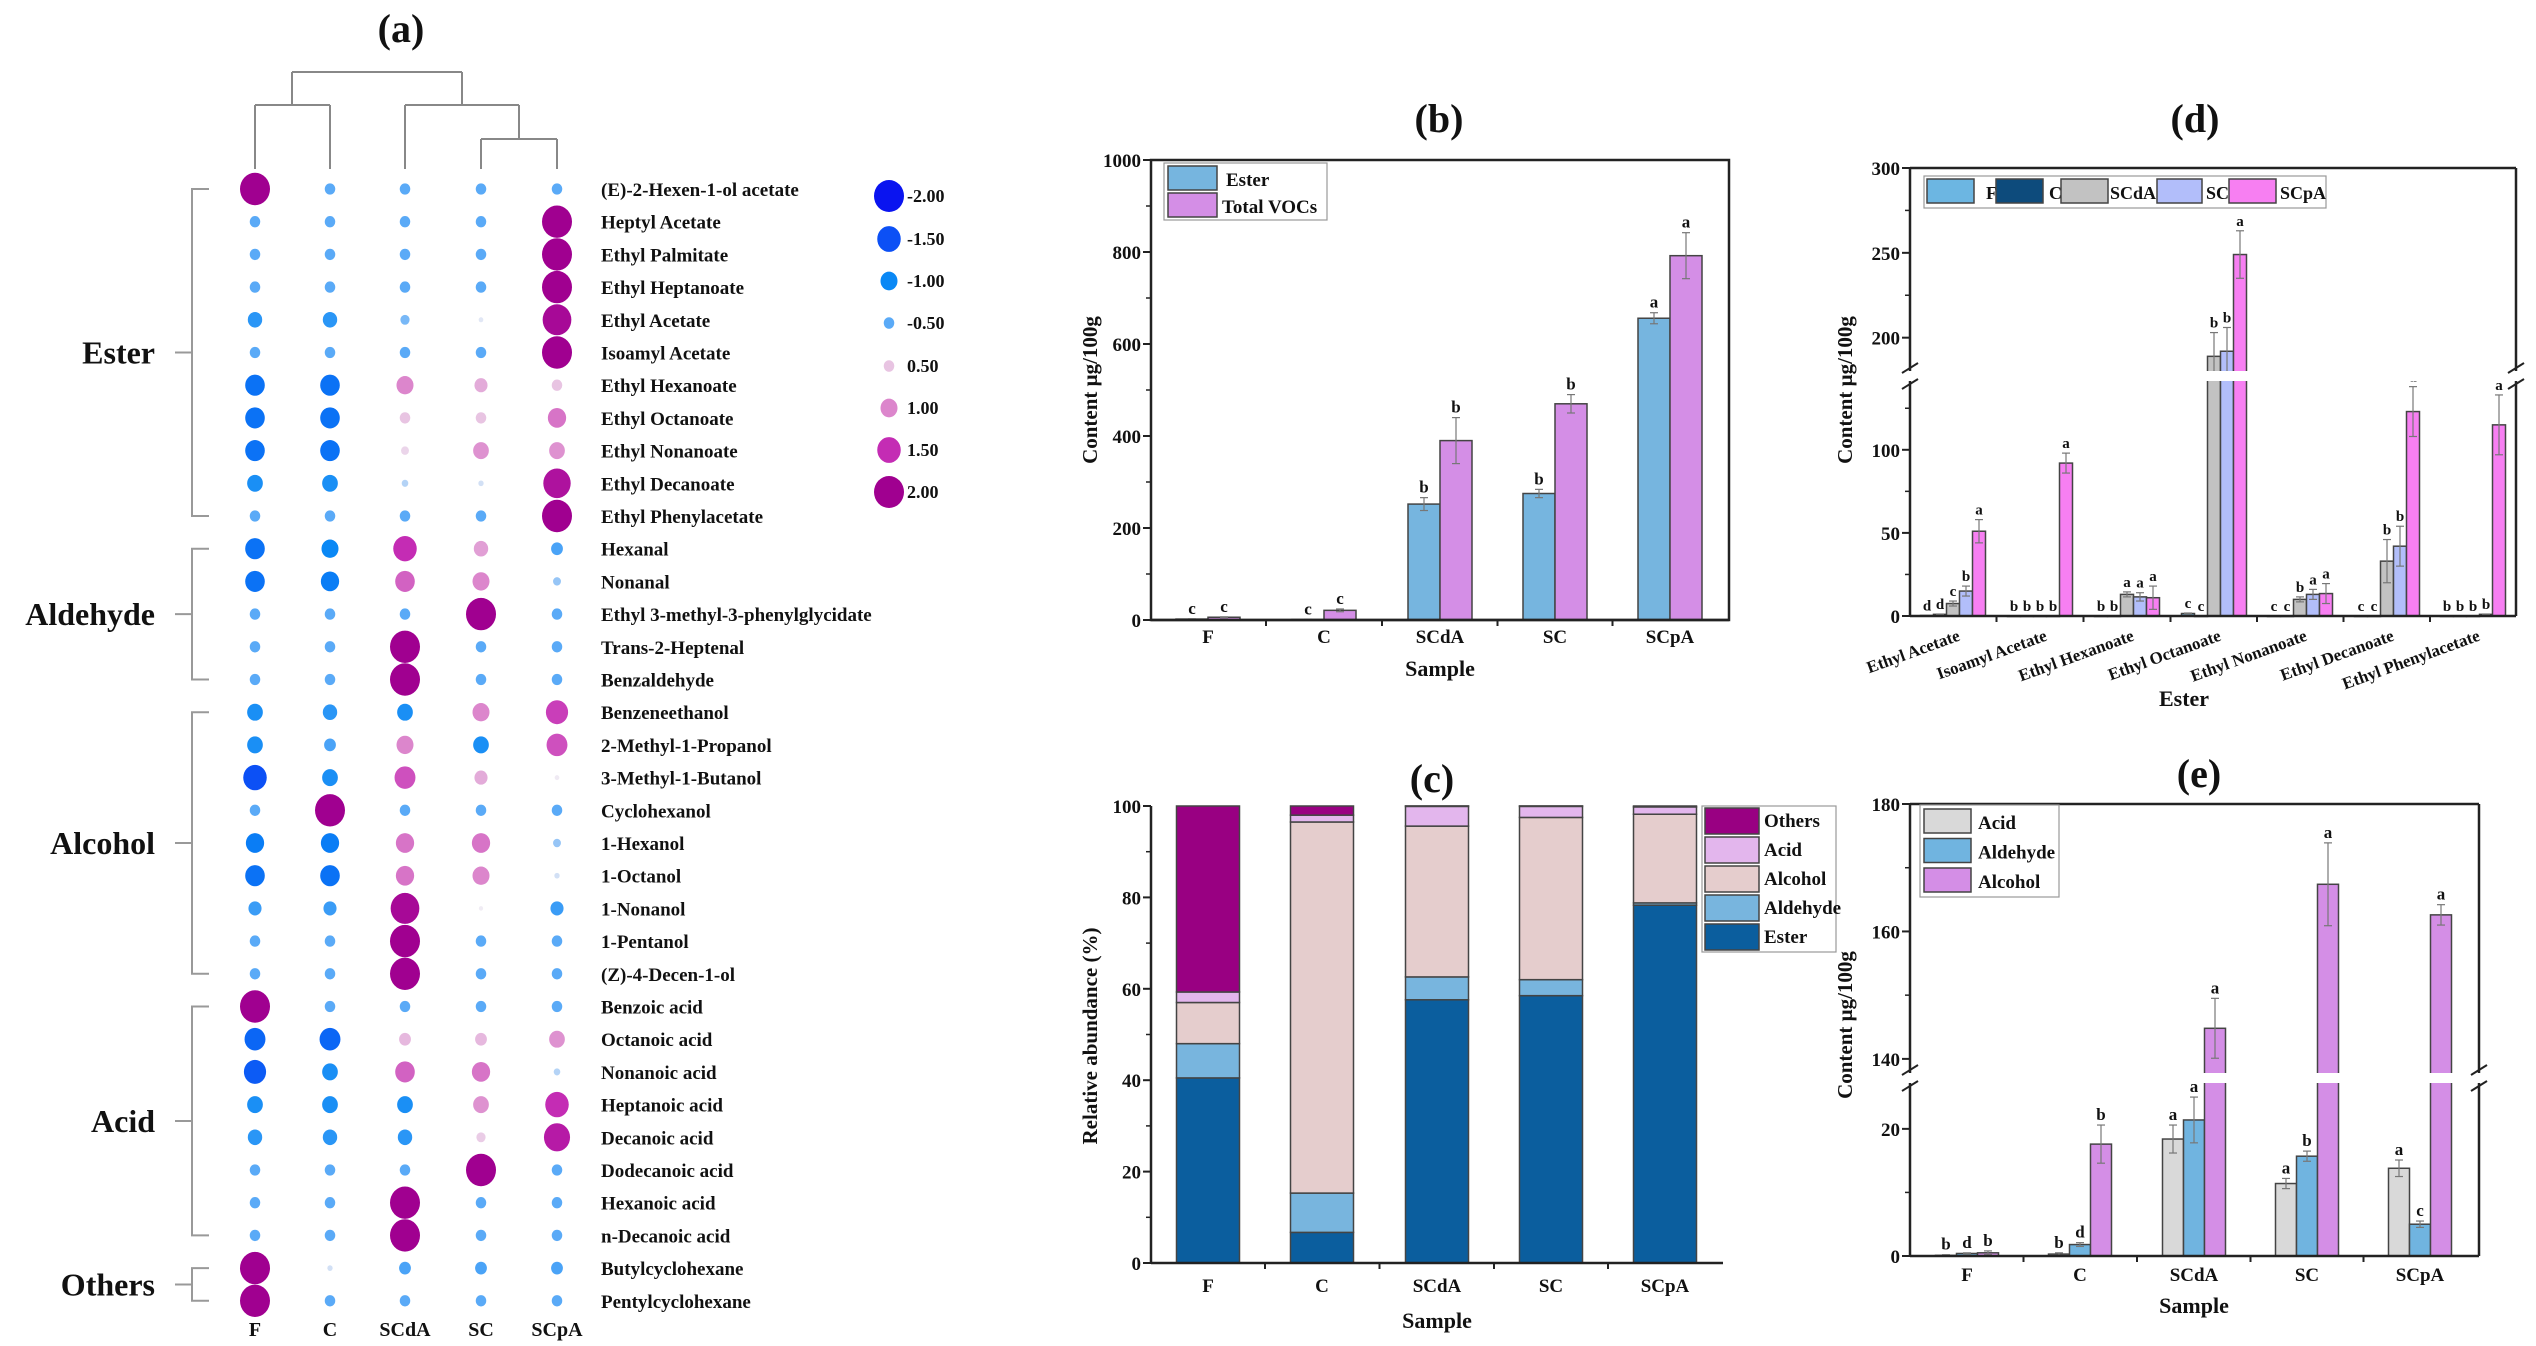 The image size is (2536, 1346). What do you see at coordinates (2125, 192) in the screenshot?
I see `legend: F C SCdA SC SCpA` at bounding box center [2125, 192].